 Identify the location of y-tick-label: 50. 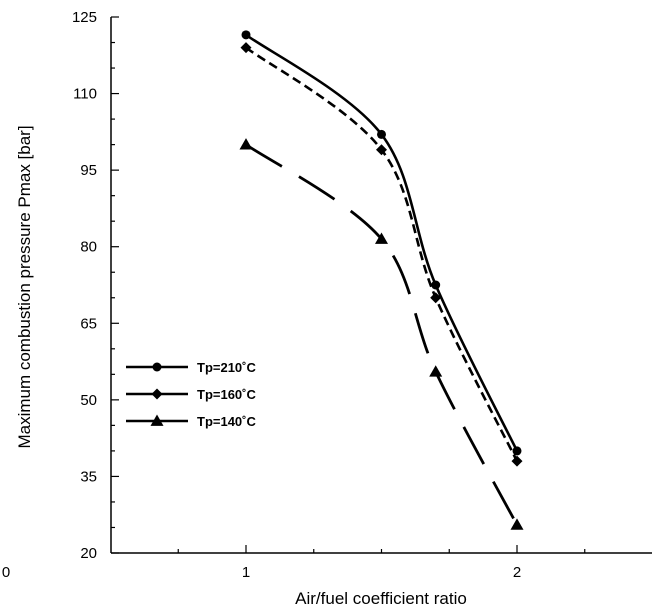
(88, 400).